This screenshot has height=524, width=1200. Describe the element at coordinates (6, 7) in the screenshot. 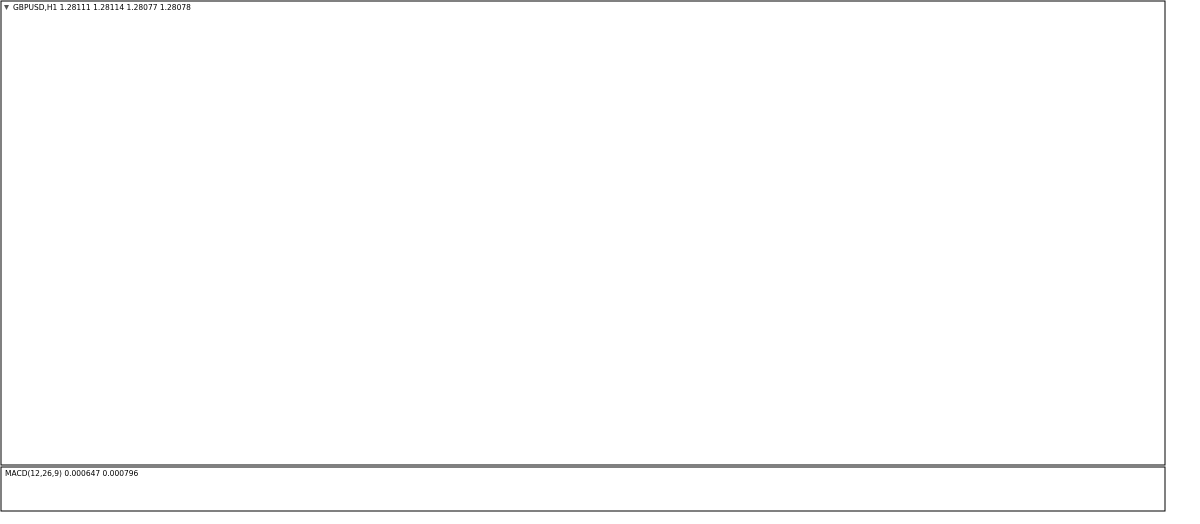

I see `symbol-icon` at that location.